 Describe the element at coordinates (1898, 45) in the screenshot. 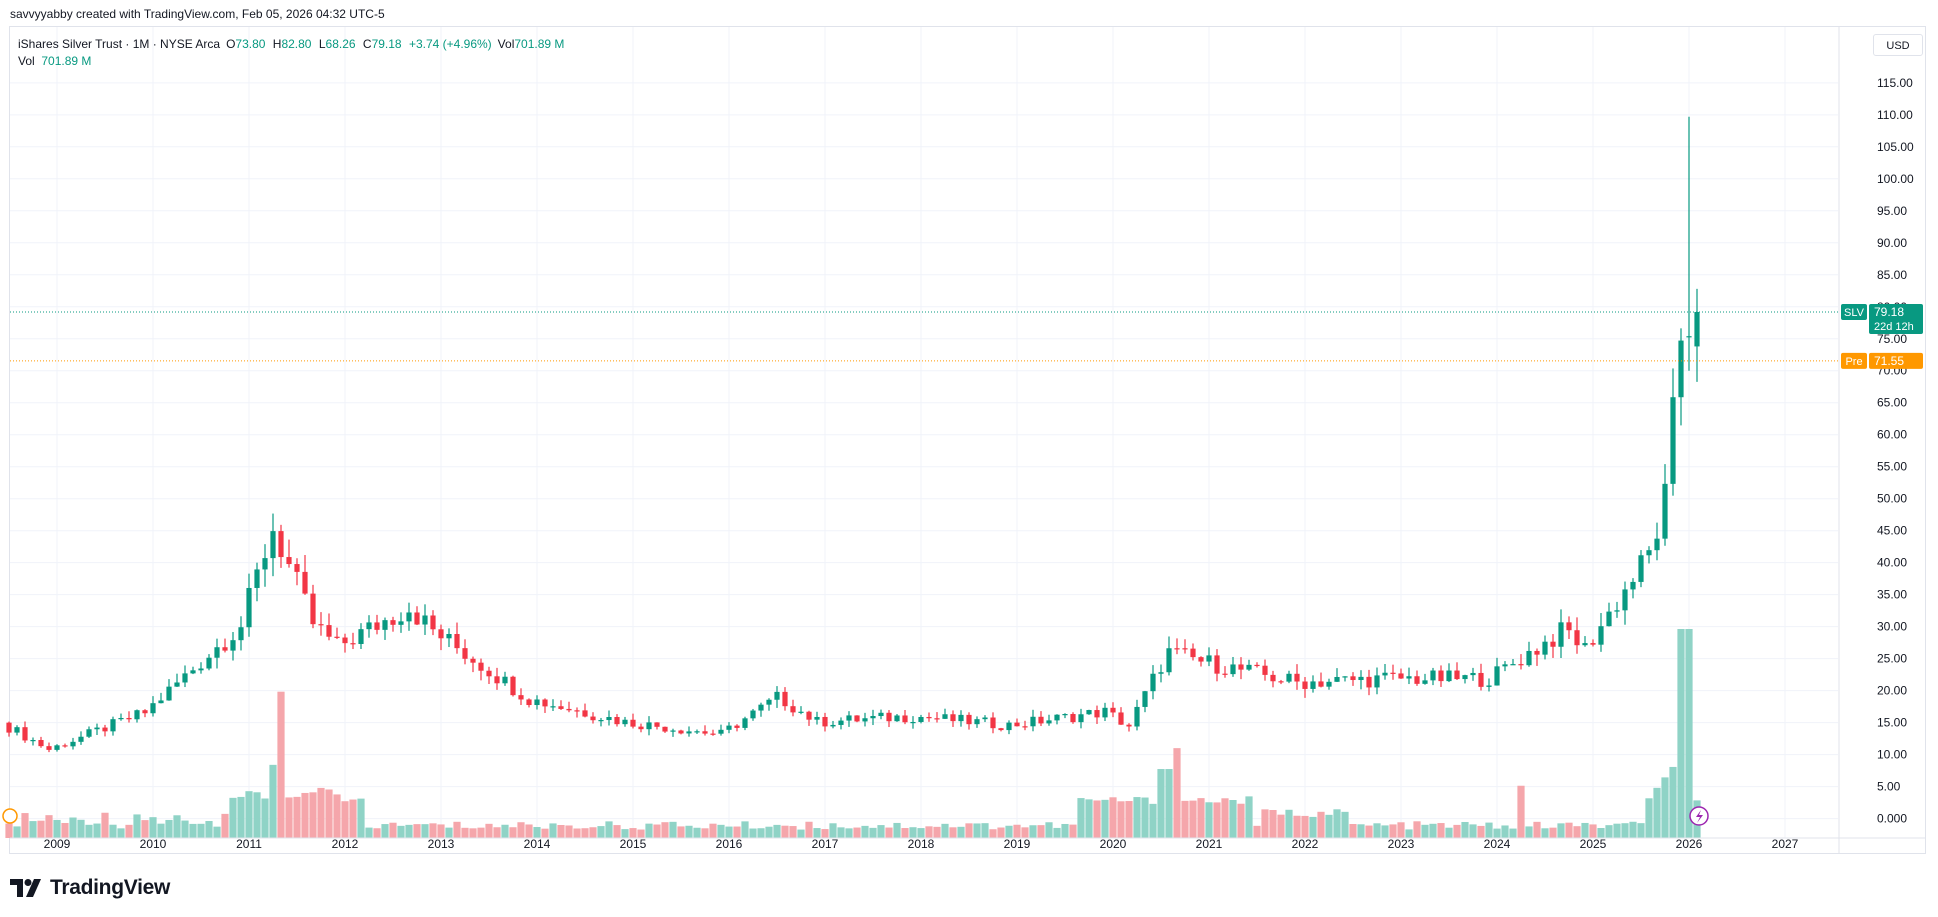

I see `currency-button: USD` at that location.